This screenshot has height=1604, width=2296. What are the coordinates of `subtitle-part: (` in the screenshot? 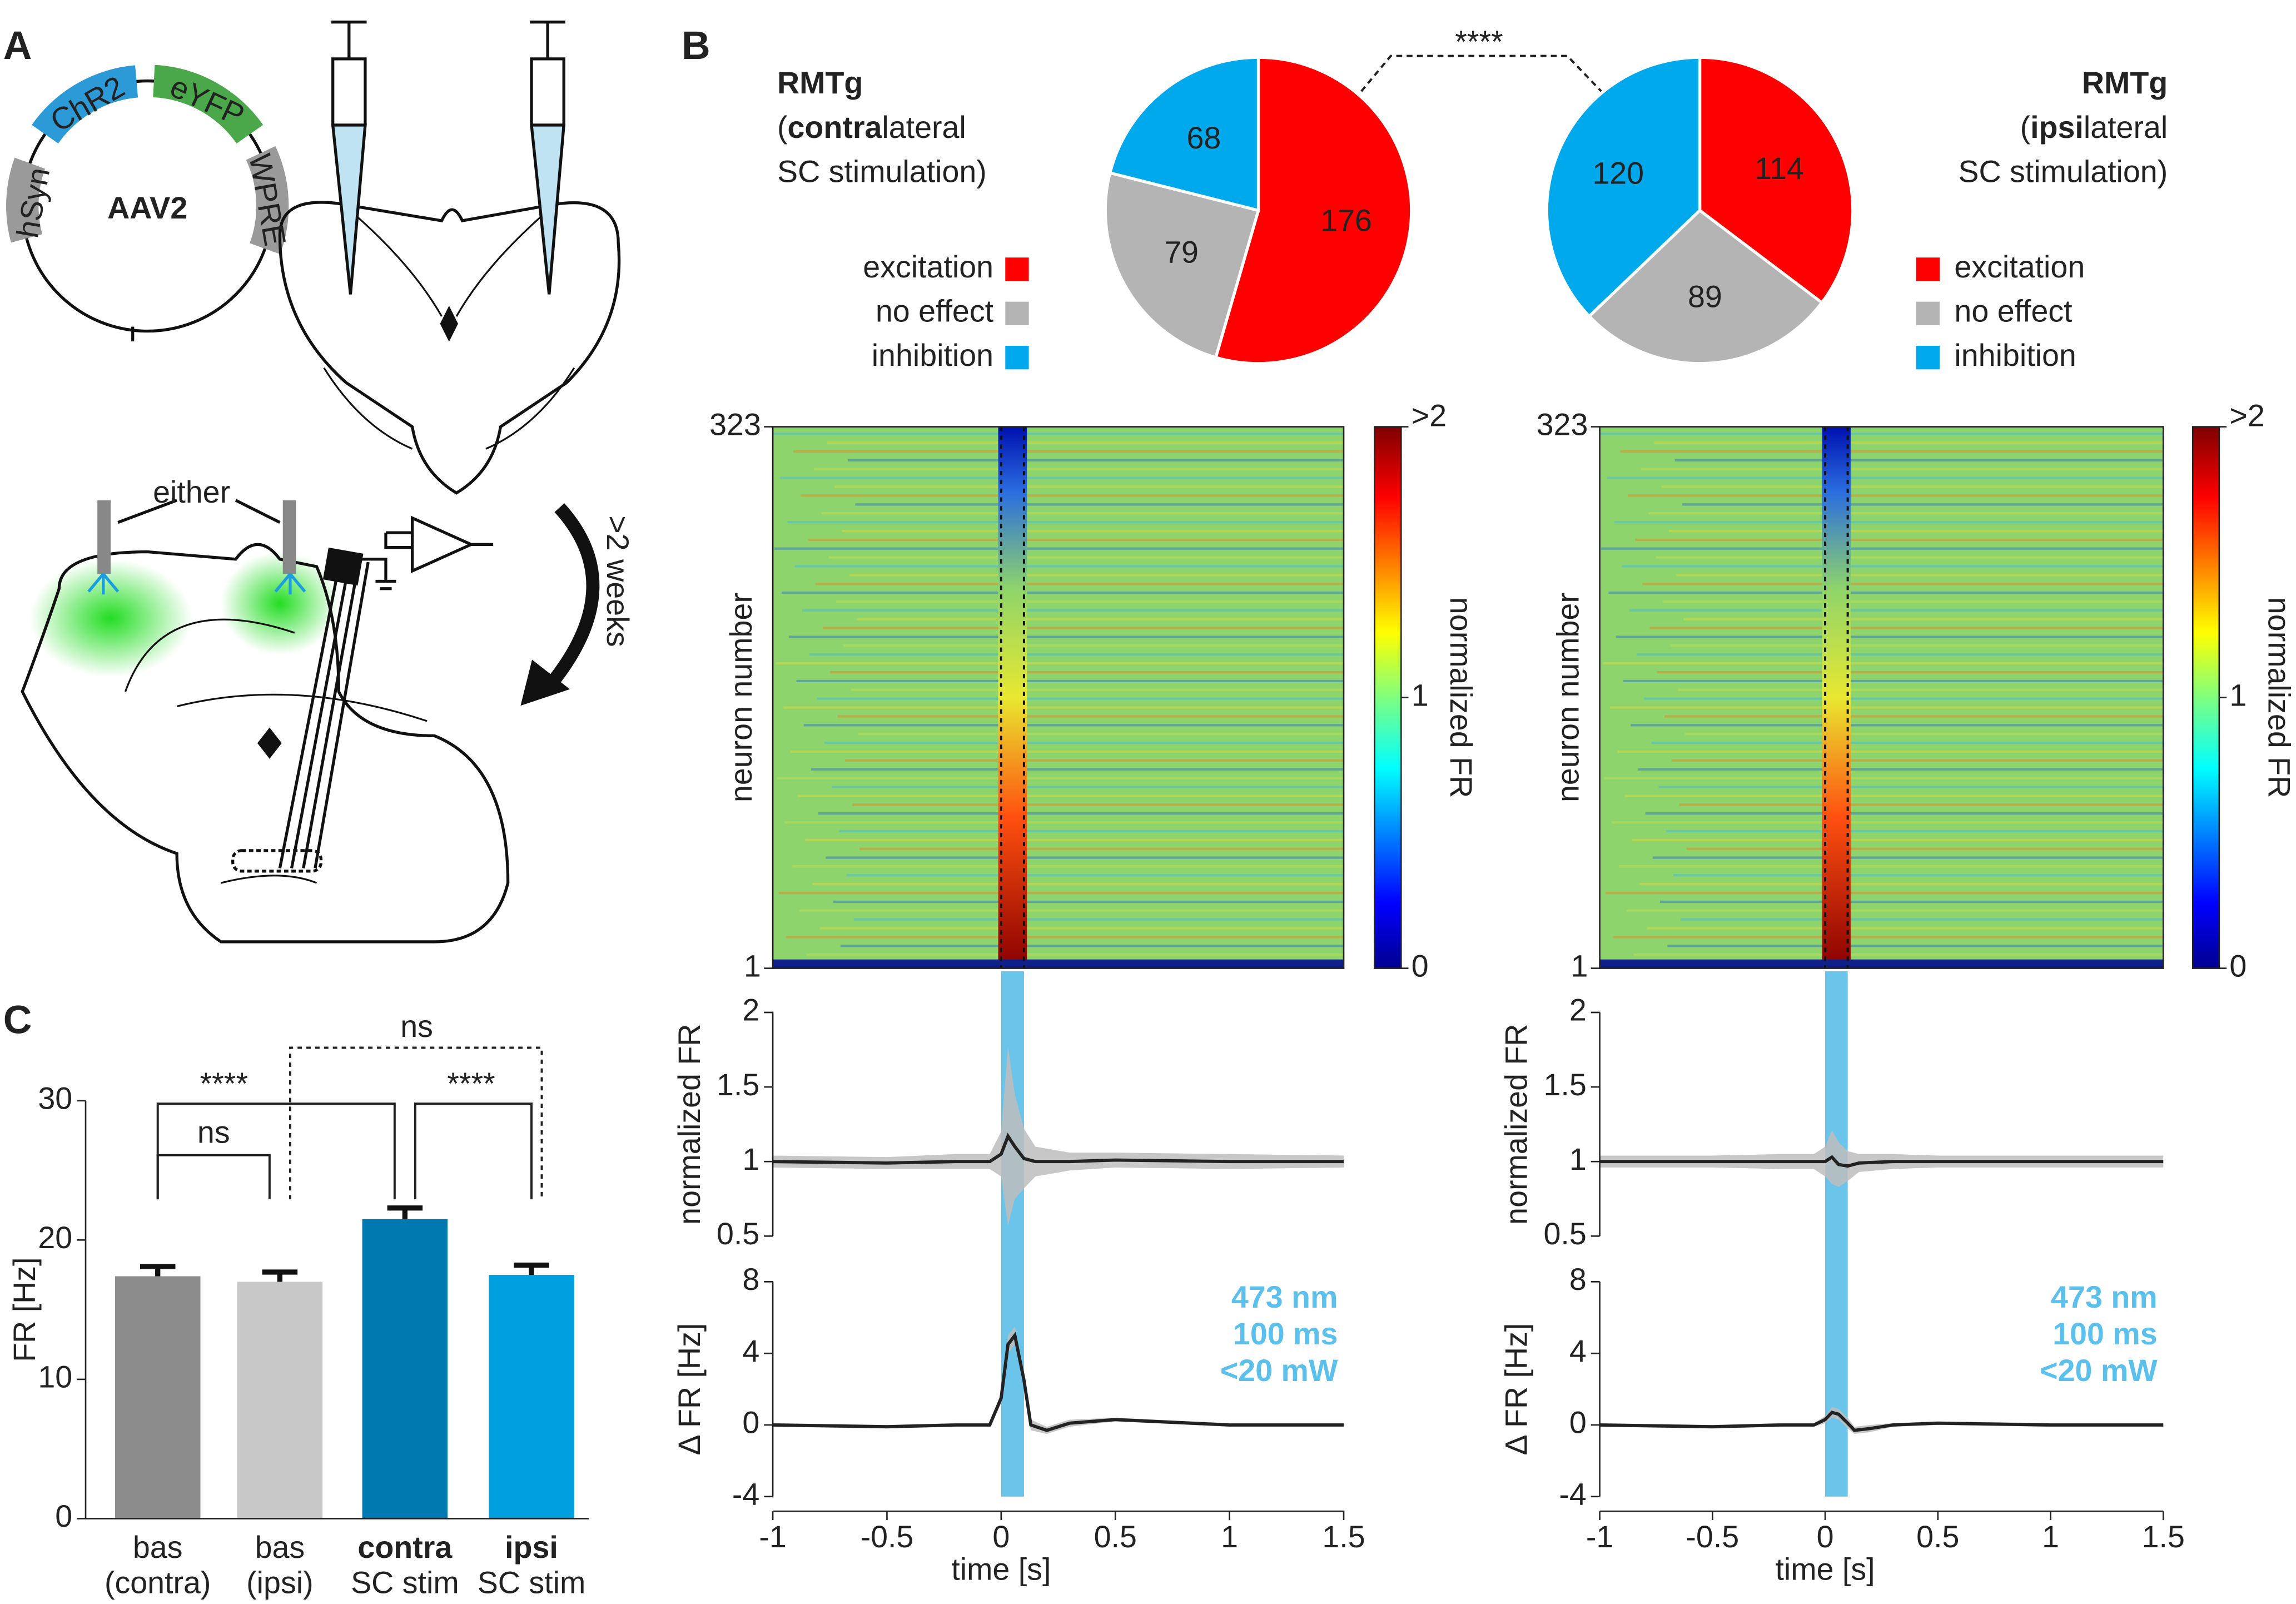 It's located at (2026, 128).